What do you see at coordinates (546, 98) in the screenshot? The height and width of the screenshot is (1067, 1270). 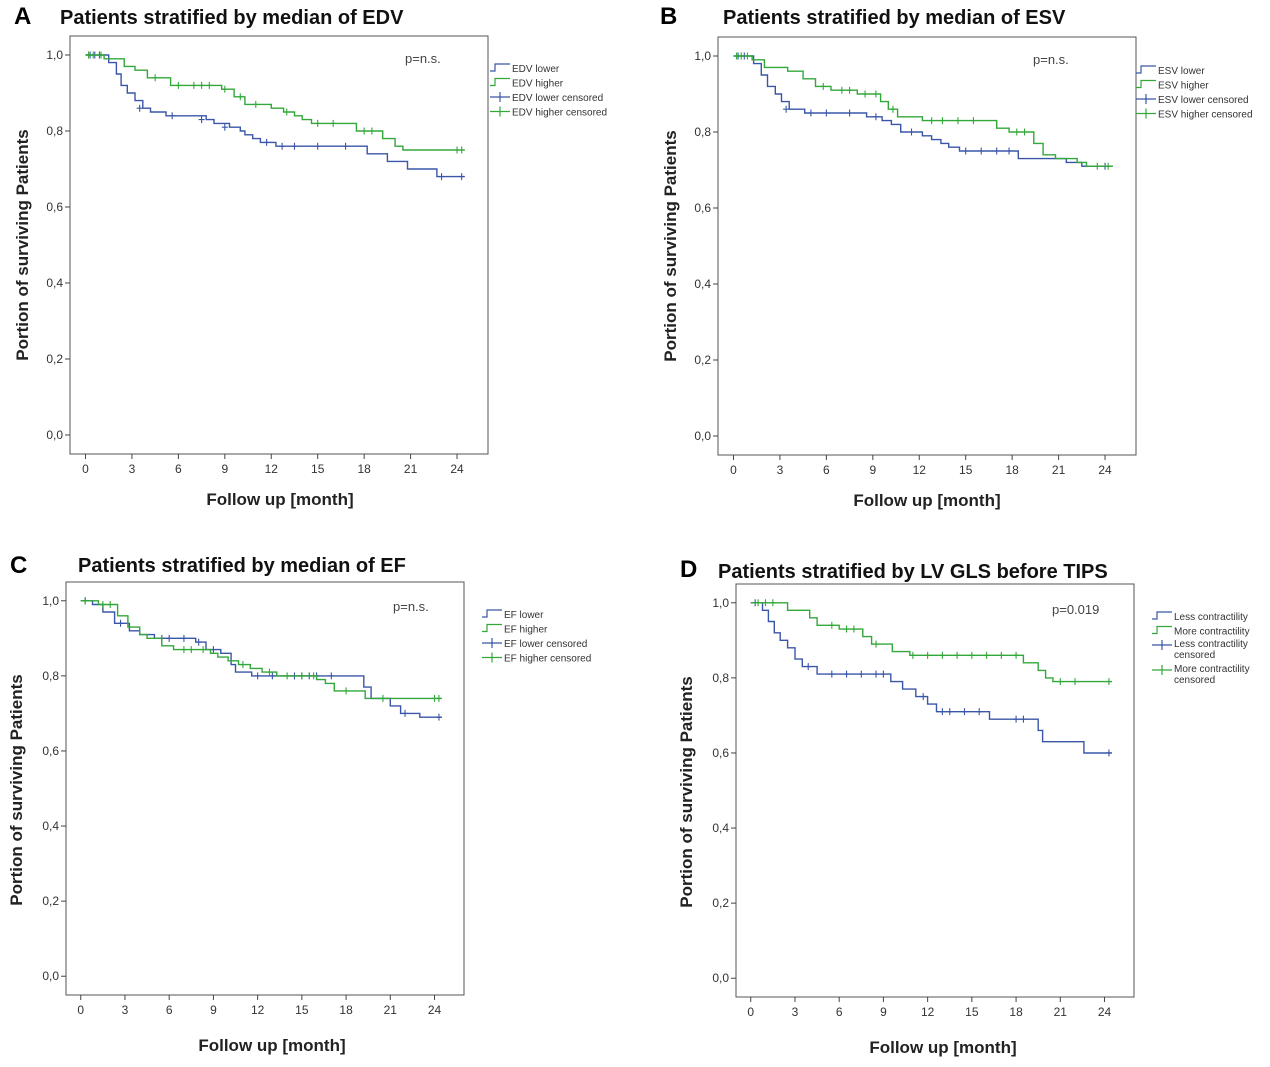 I see `legend-item: EDV lower censored` at bounding box center [546, 98].